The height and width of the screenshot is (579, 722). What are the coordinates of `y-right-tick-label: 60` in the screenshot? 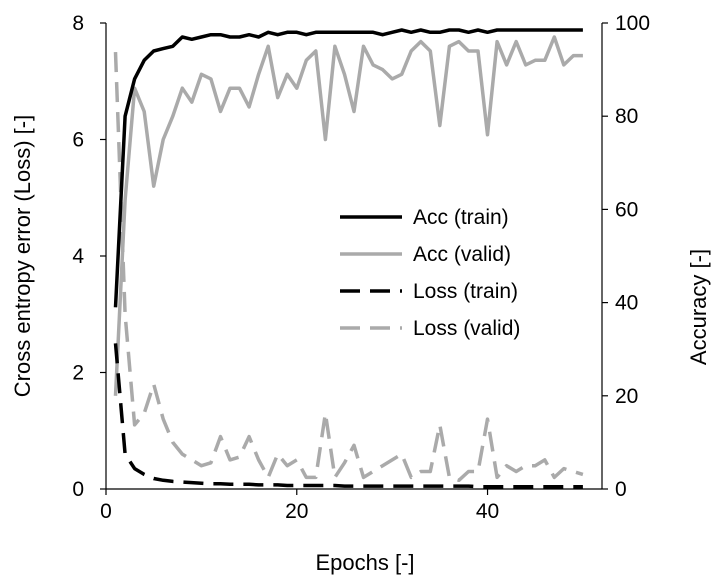 It's located at (626, 209).